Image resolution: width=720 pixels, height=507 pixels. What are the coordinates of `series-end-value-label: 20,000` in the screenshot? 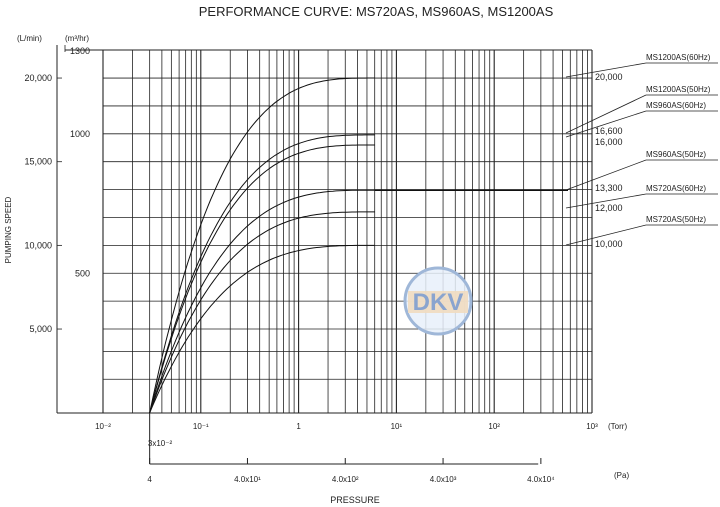 It's located at (609, 77).